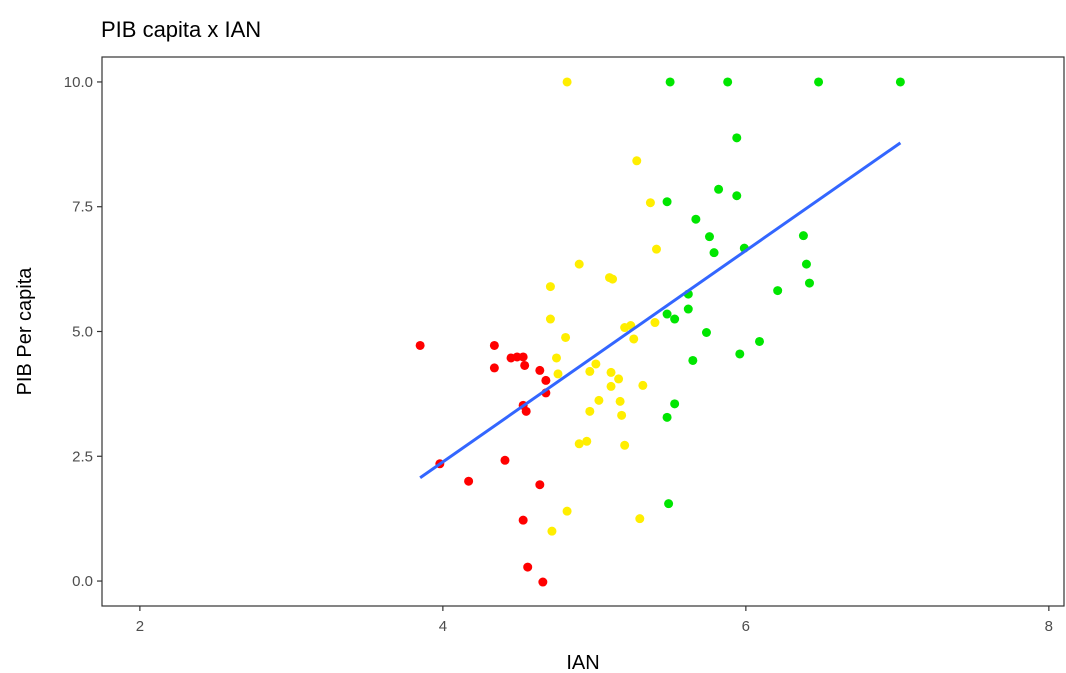  I want to click on chart-title: PIB capita x IAN, so click(181, 29).